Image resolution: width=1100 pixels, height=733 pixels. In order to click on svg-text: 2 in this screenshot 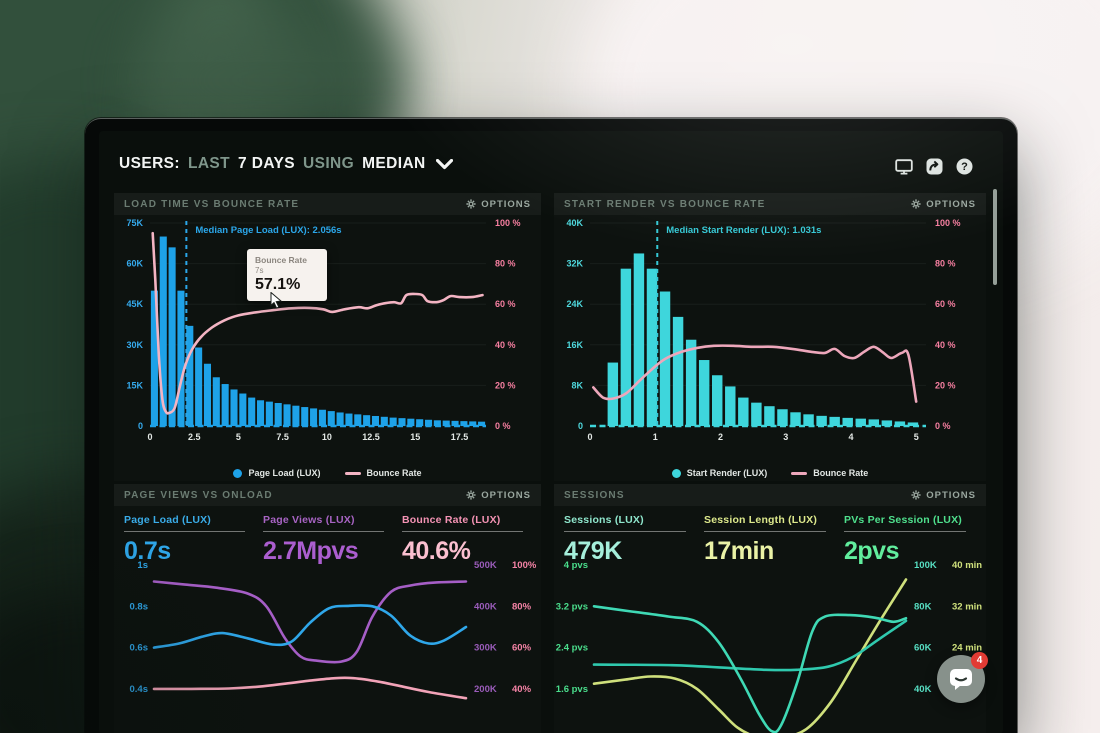, I will do `click(720, 437)`.